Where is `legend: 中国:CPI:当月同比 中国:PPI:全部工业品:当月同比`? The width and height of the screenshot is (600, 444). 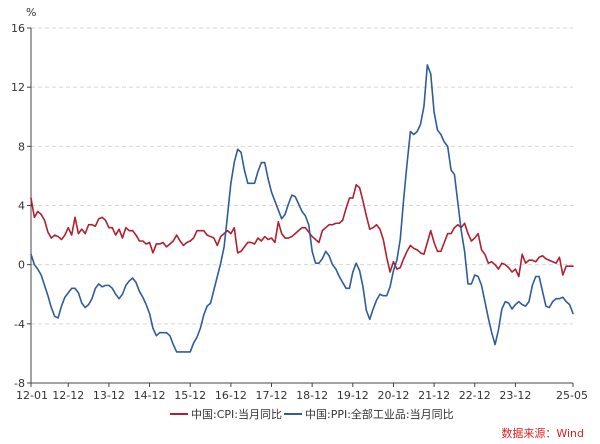 legend: 中国:CPI:当月同比 中国:PPI:全部工业品:当月同比 is located at coordinates (312, 414).